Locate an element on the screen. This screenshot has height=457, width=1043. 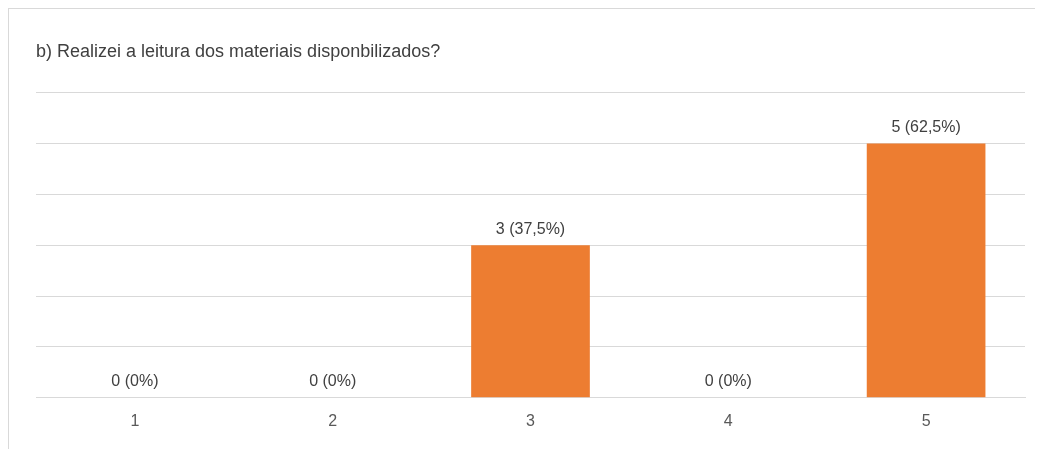
x-tick-label: 3 is located at coordinates (531, 420).